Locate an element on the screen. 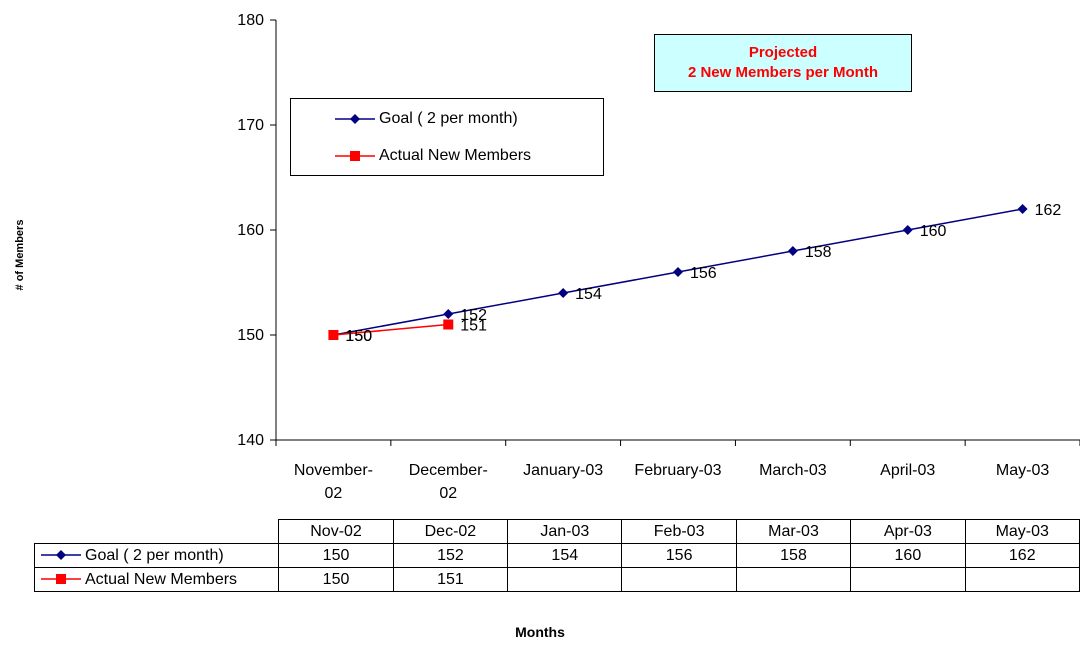  data-label: 162 is located at coordinates (1048, 210).